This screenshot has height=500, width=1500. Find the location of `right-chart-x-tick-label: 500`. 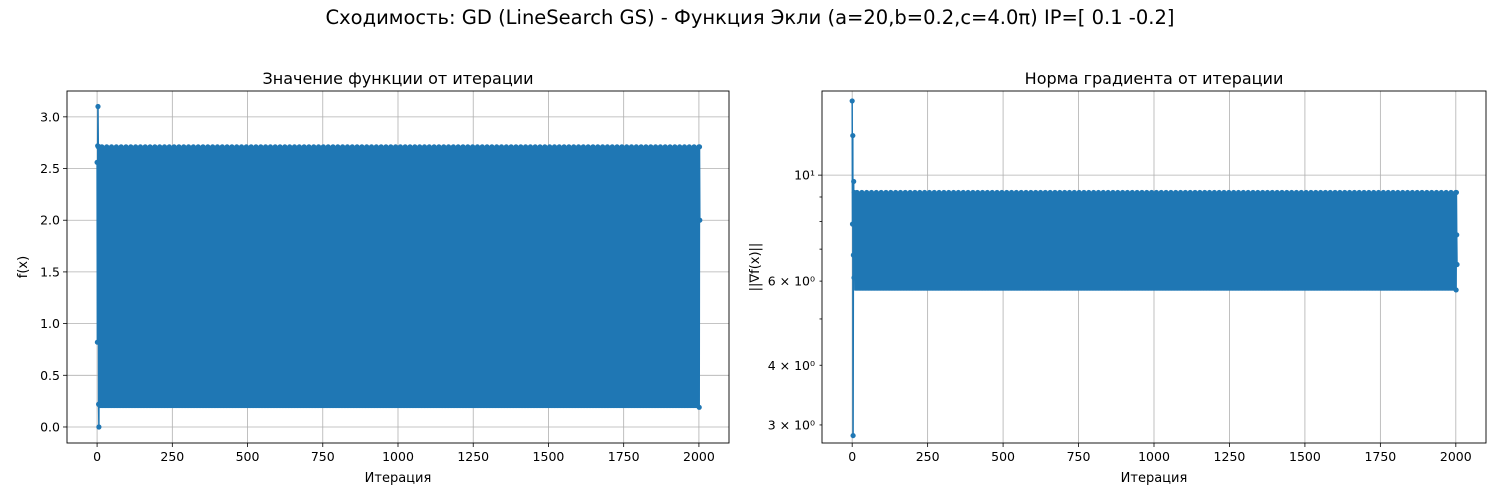

right-chart-x-tick-label: 500 is located at coordinates (1003, 456).